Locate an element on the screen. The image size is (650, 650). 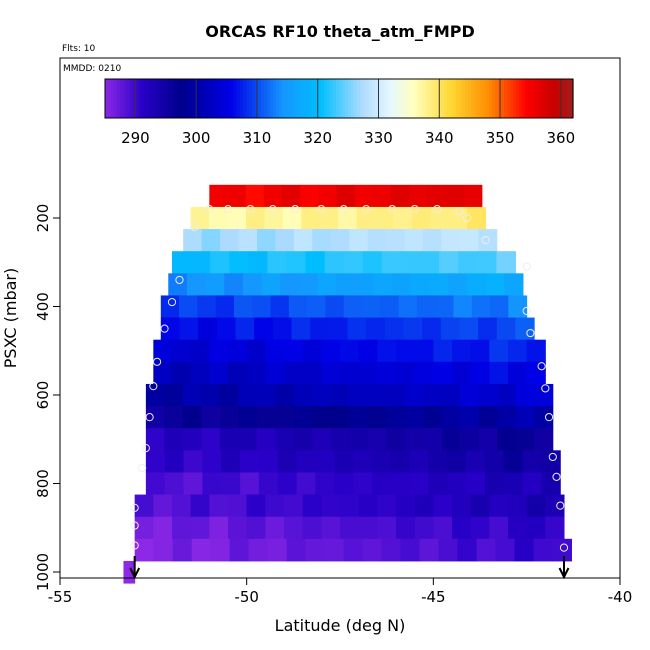
flights-annotation: Flts: 10 is located at coordinates (79, 49).